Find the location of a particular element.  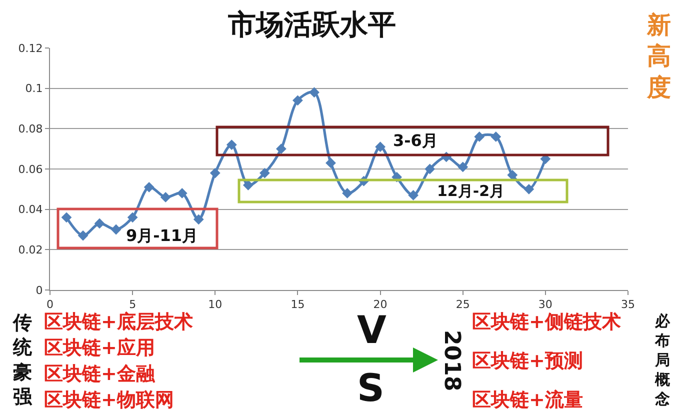

y-tick-label: 0.1 is located at coordinates (34, 89).